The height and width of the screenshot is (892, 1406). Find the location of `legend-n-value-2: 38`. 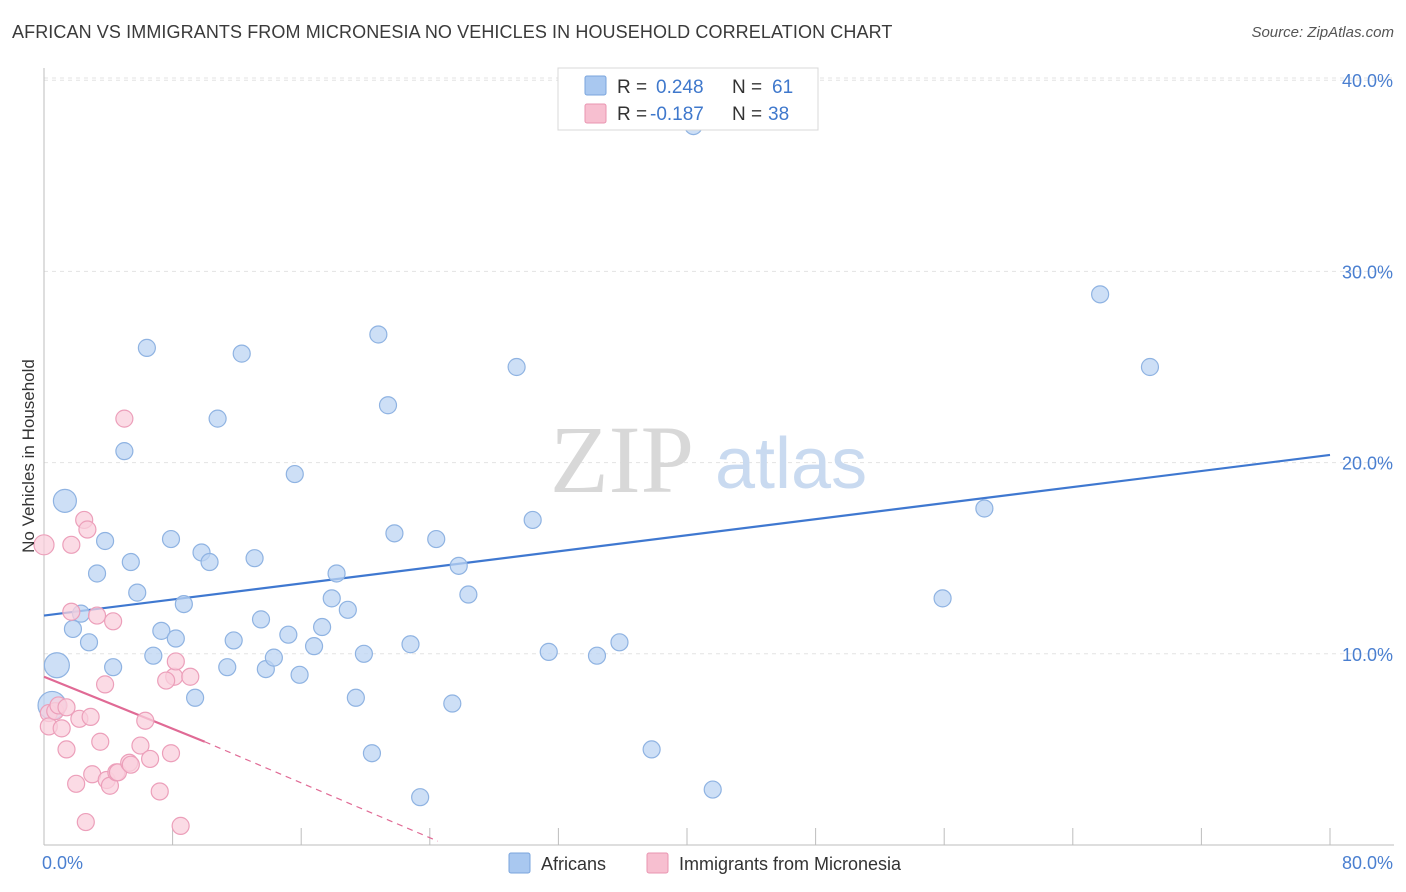

legend-n-value-2: 38 is located at coordinates (778, 114).